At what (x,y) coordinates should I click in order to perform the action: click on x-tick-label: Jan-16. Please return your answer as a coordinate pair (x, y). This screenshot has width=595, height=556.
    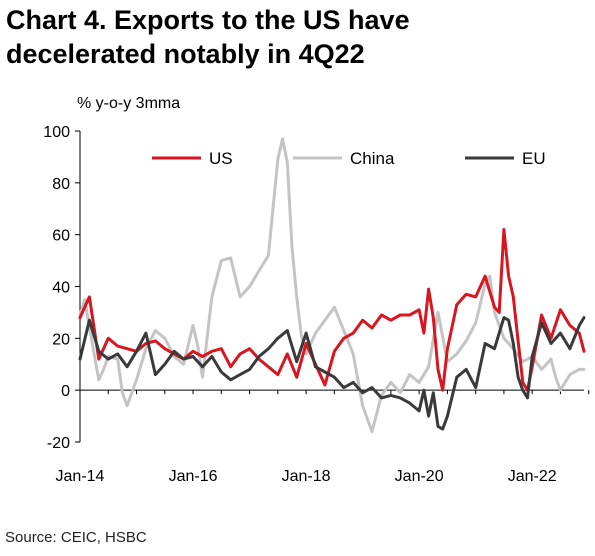
    Looking at the image, I should click on (193, 476).